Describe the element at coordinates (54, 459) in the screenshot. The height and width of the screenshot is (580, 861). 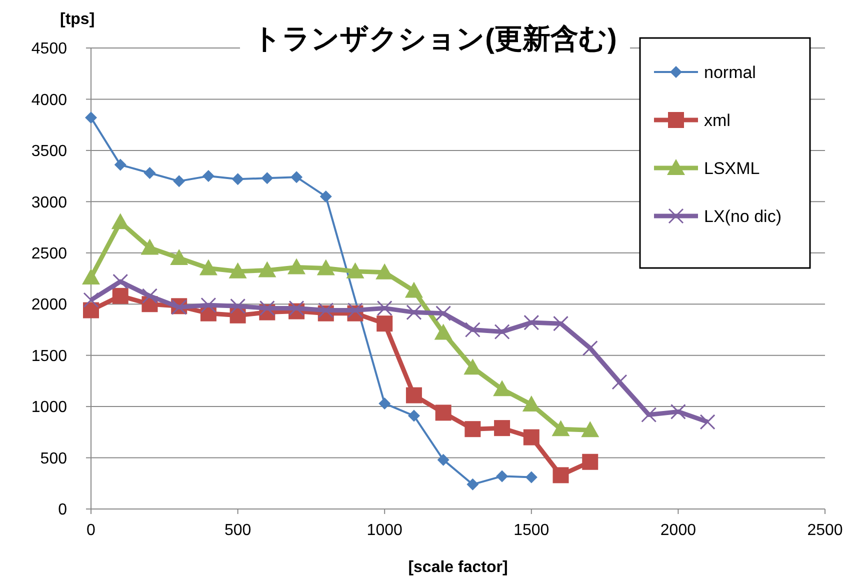
I see `y-tick-label: 500` at that location.